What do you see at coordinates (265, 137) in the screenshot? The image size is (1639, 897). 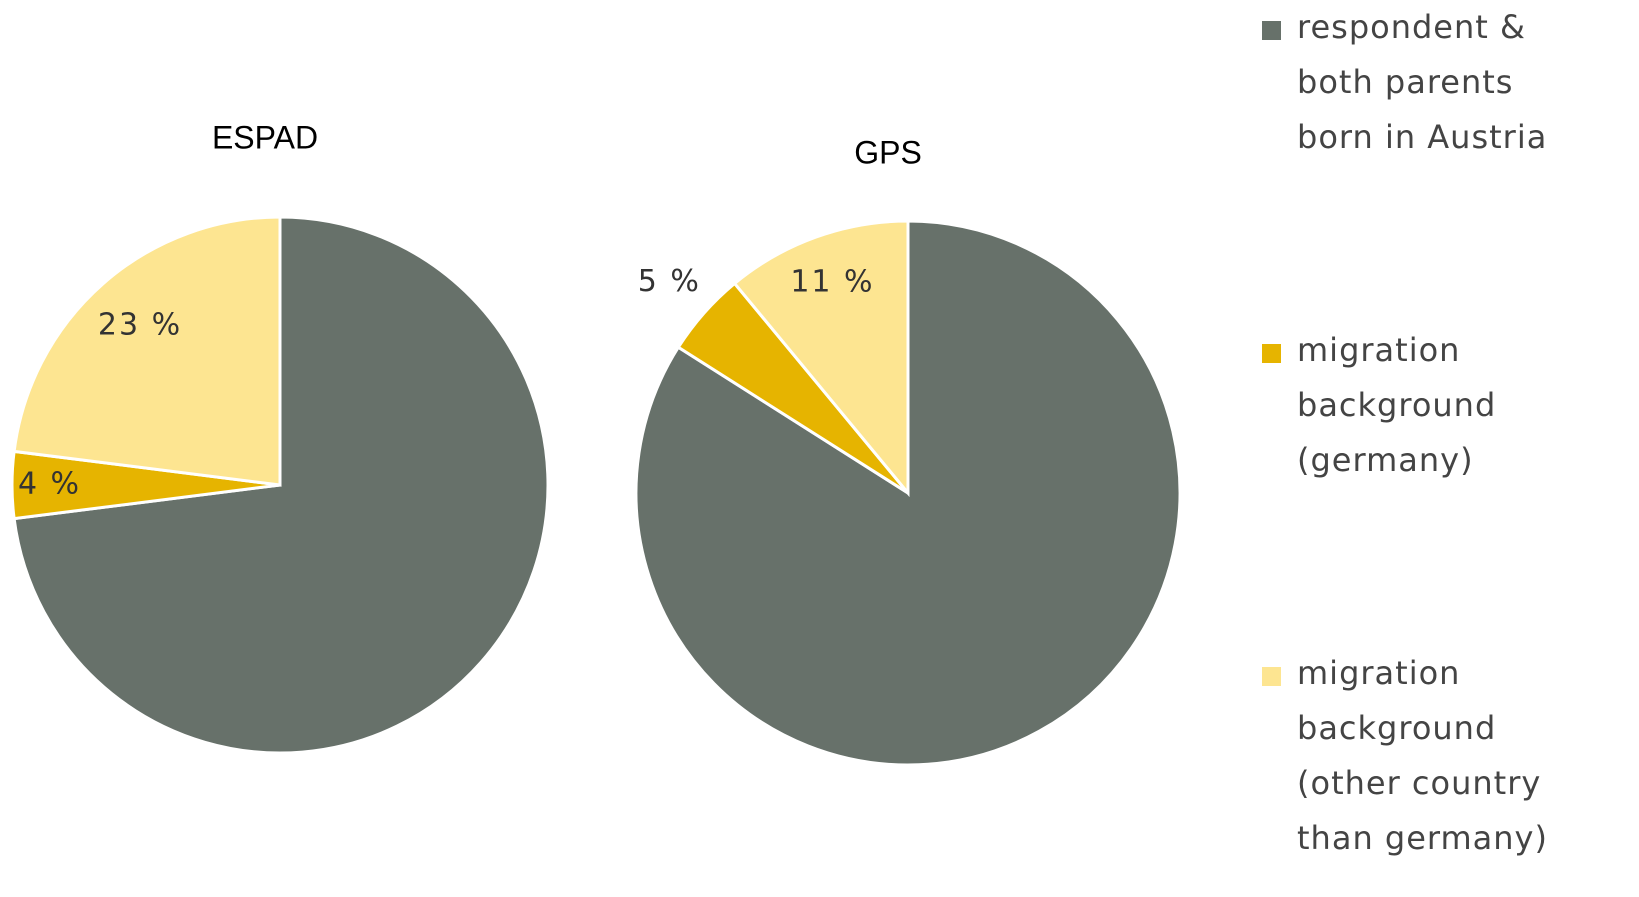 I see `chart-title: ESPAD` at bounding box center [265, 137].